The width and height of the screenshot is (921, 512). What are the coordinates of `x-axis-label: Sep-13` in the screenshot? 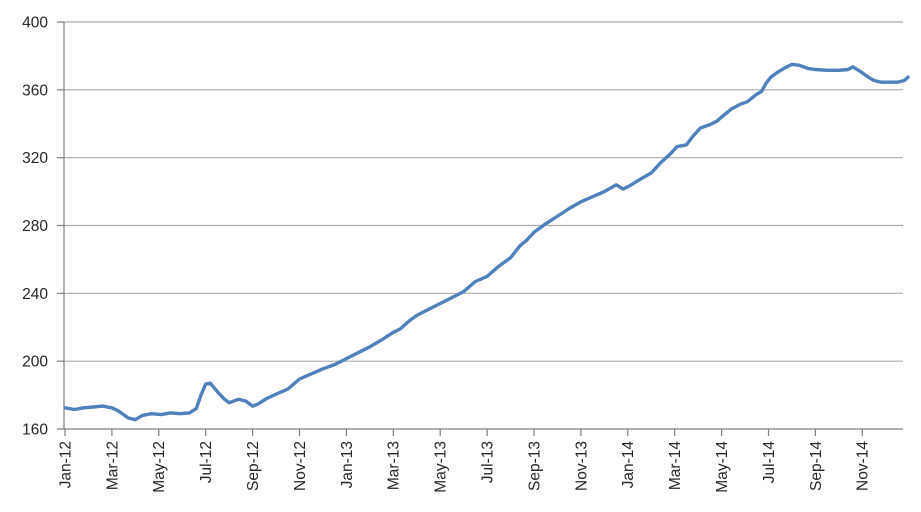 It's located at (534, 466).